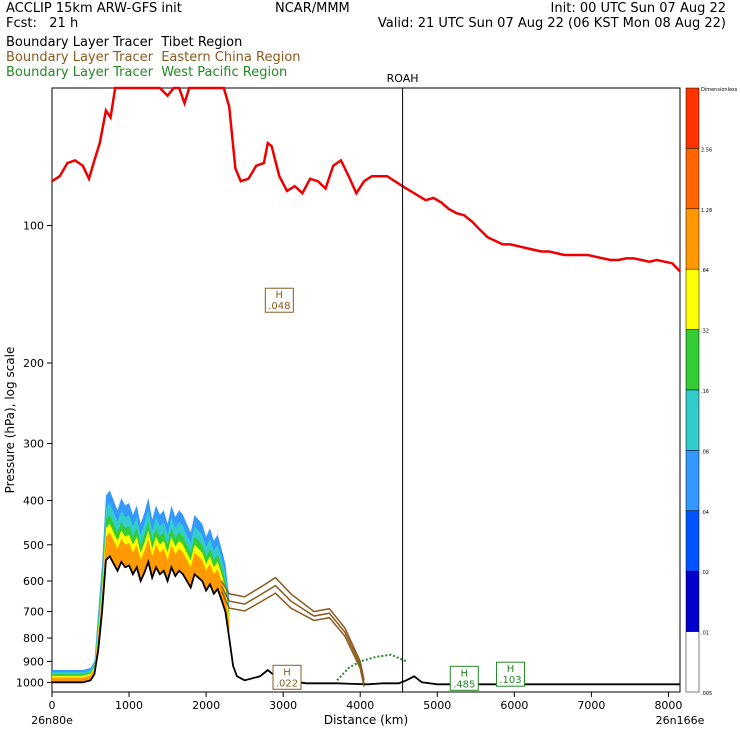  I want to click on terrain-line, so click(366, 620).